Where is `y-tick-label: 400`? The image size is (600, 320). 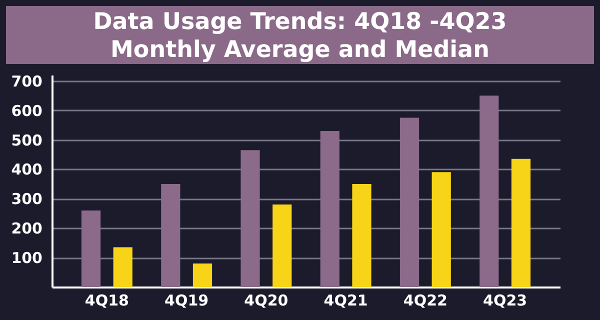
y-tick-label: 400 is located at coordinates (26, 169).